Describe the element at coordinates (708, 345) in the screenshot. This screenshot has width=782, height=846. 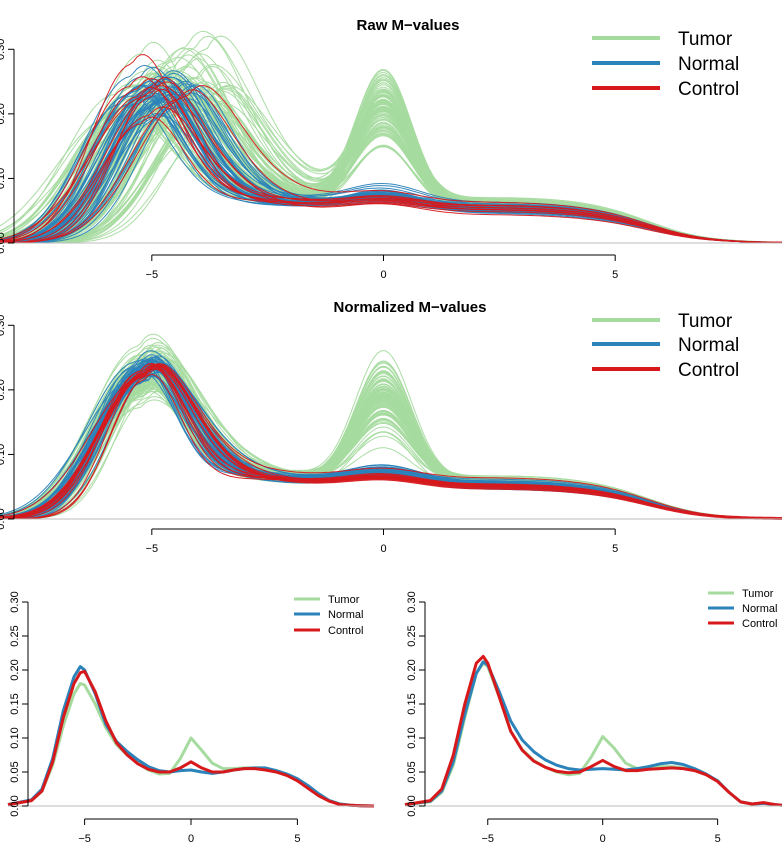
I see `norm-legend-label-normal: Normal` at that location.